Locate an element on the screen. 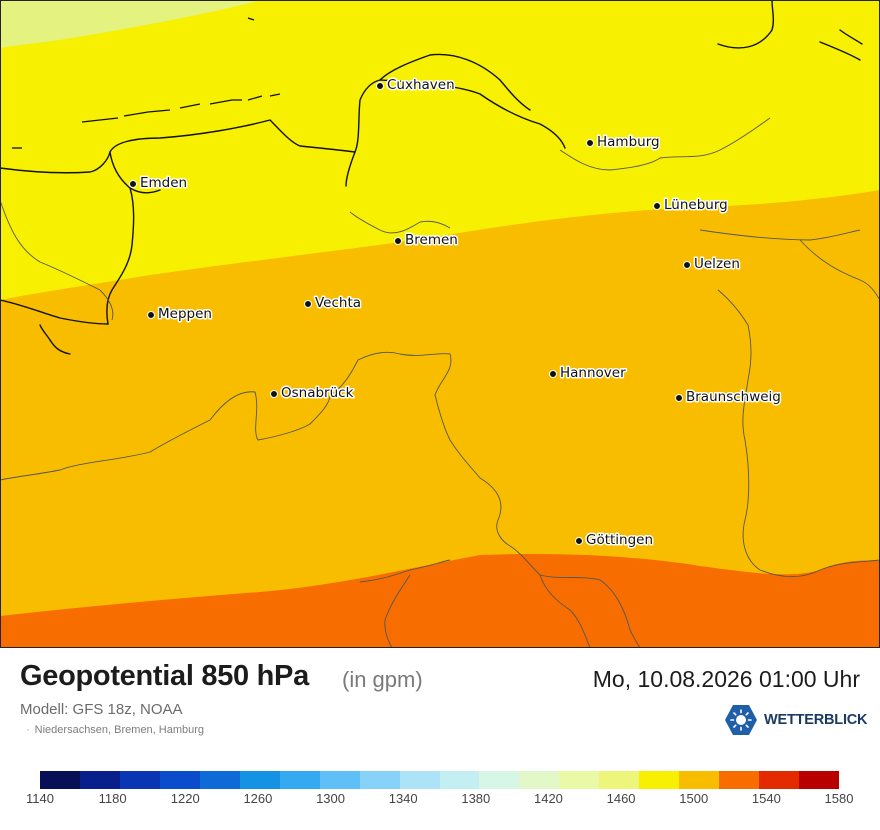  color-scale-tick-label: 1380 is located at coordinates (476, 798).